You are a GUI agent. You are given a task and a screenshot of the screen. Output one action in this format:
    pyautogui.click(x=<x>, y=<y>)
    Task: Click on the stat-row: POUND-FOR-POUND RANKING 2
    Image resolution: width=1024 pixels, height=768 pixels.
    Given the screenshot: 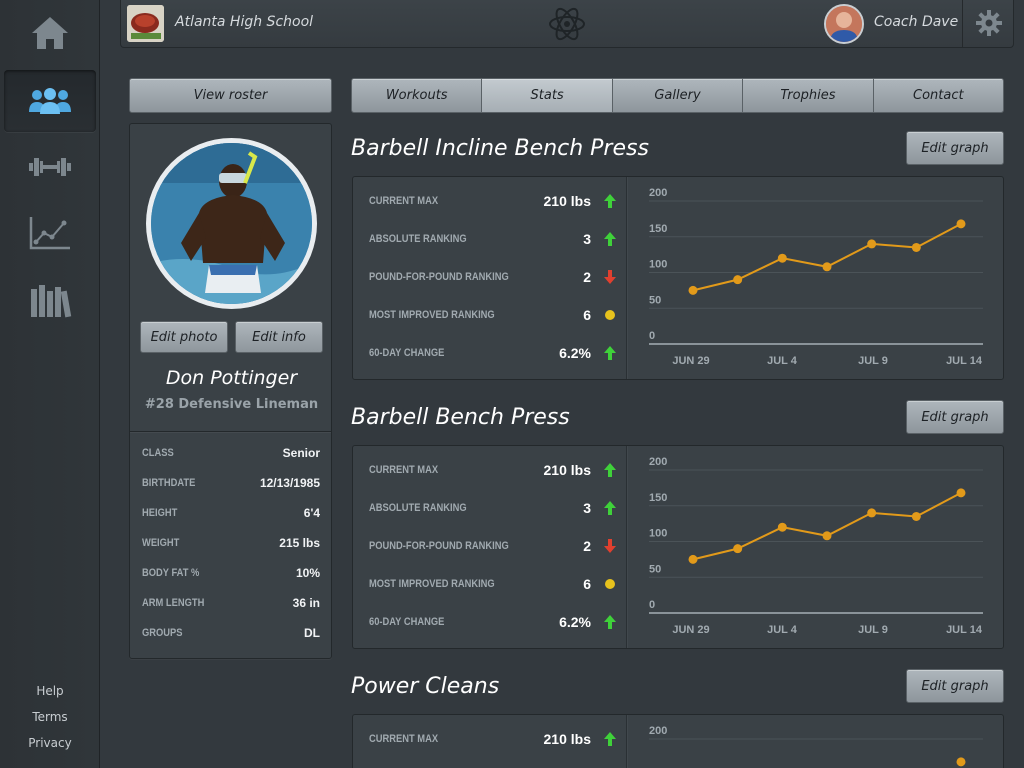 What is the action you would take?
    pyautogui.click(x=493, y=277)
    